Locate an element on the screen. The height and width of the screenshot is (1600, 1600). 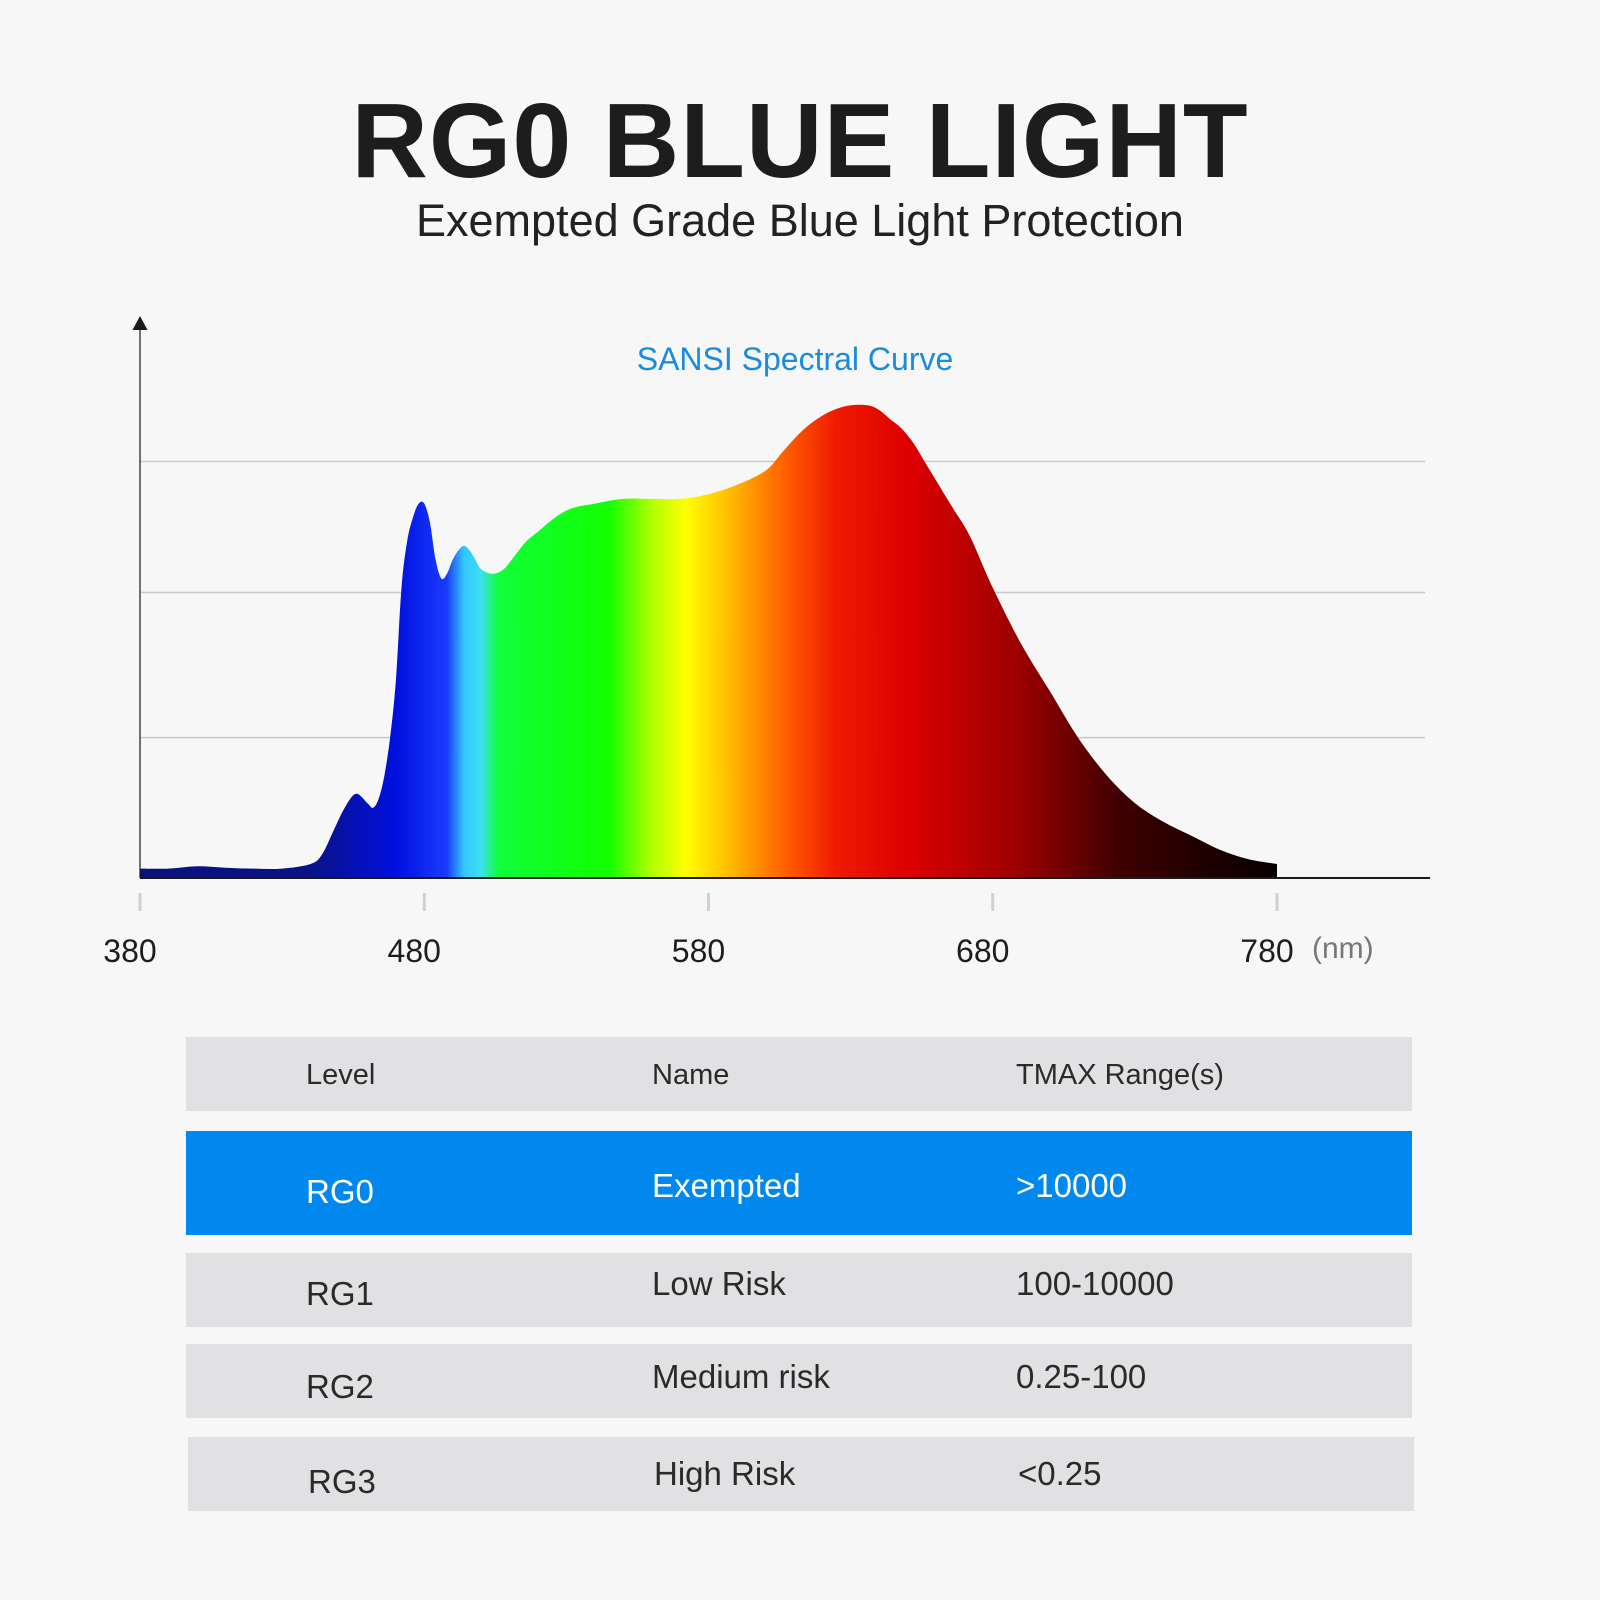
row-name: High Risk is located at coordinates (725, 1473).